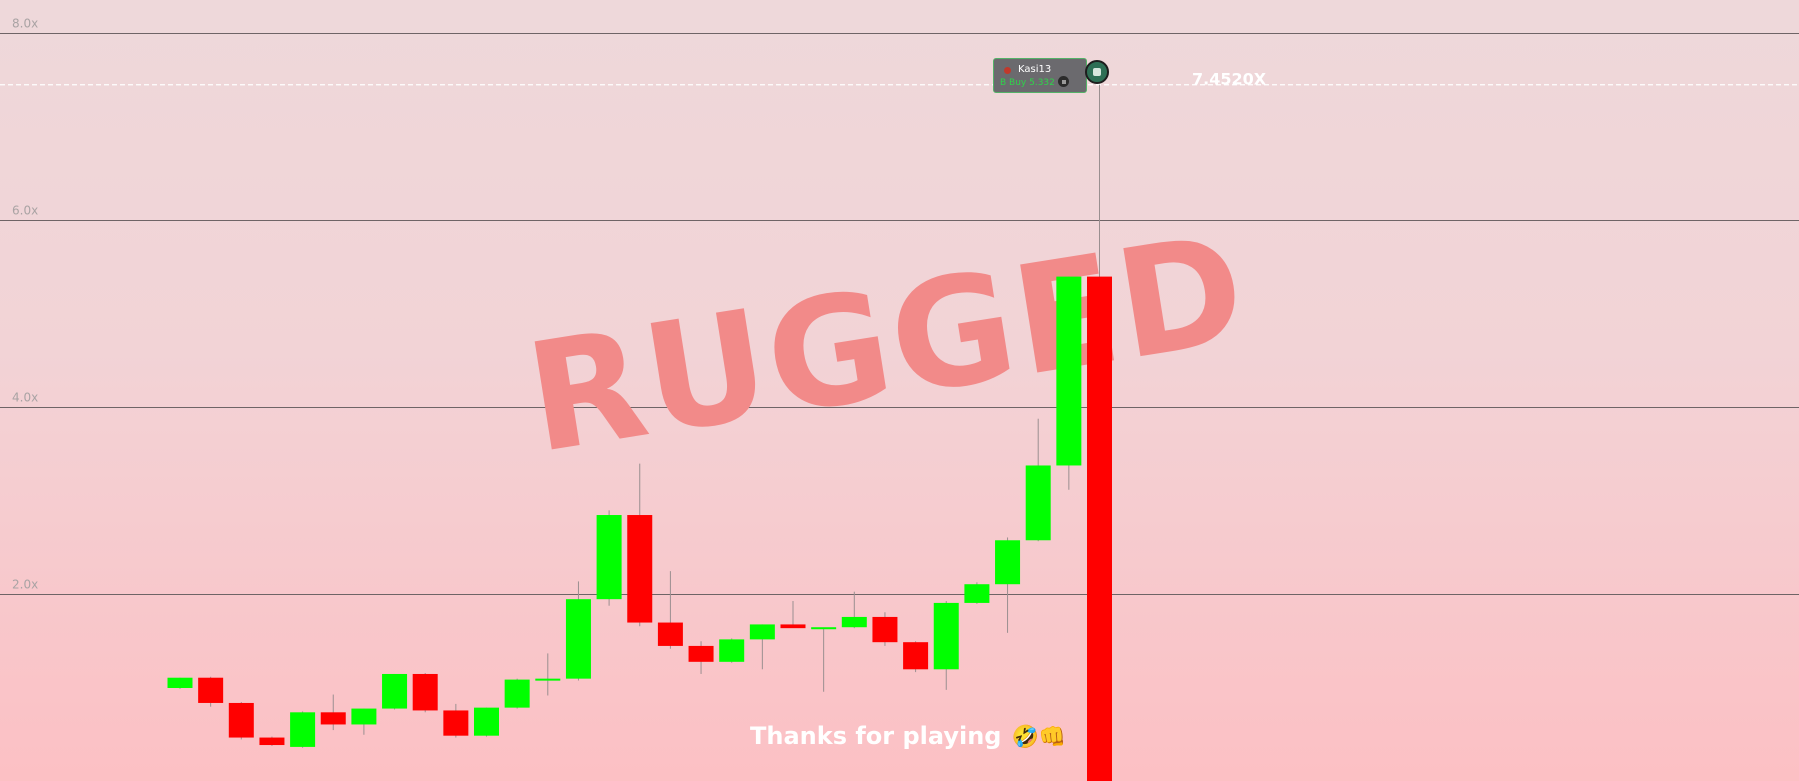  I want to click on player-trade-text: B Buy 5.332, so click(1027, 83).